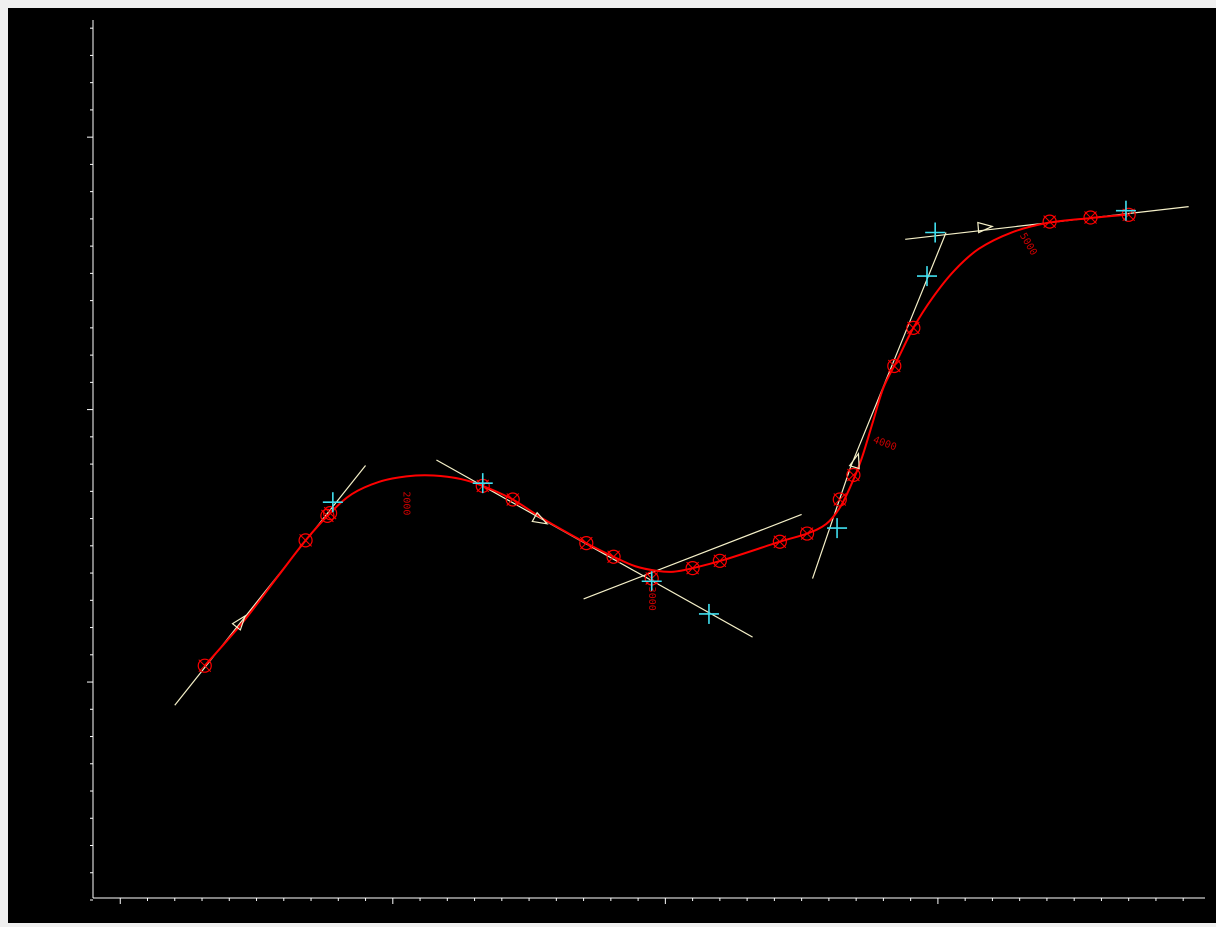 This screenshot has height=927, width=1216. What do you see at coordinates (22, 683) in the screenshot?
I see `y-tick-label: 2000` at bounding box center [22, 683].